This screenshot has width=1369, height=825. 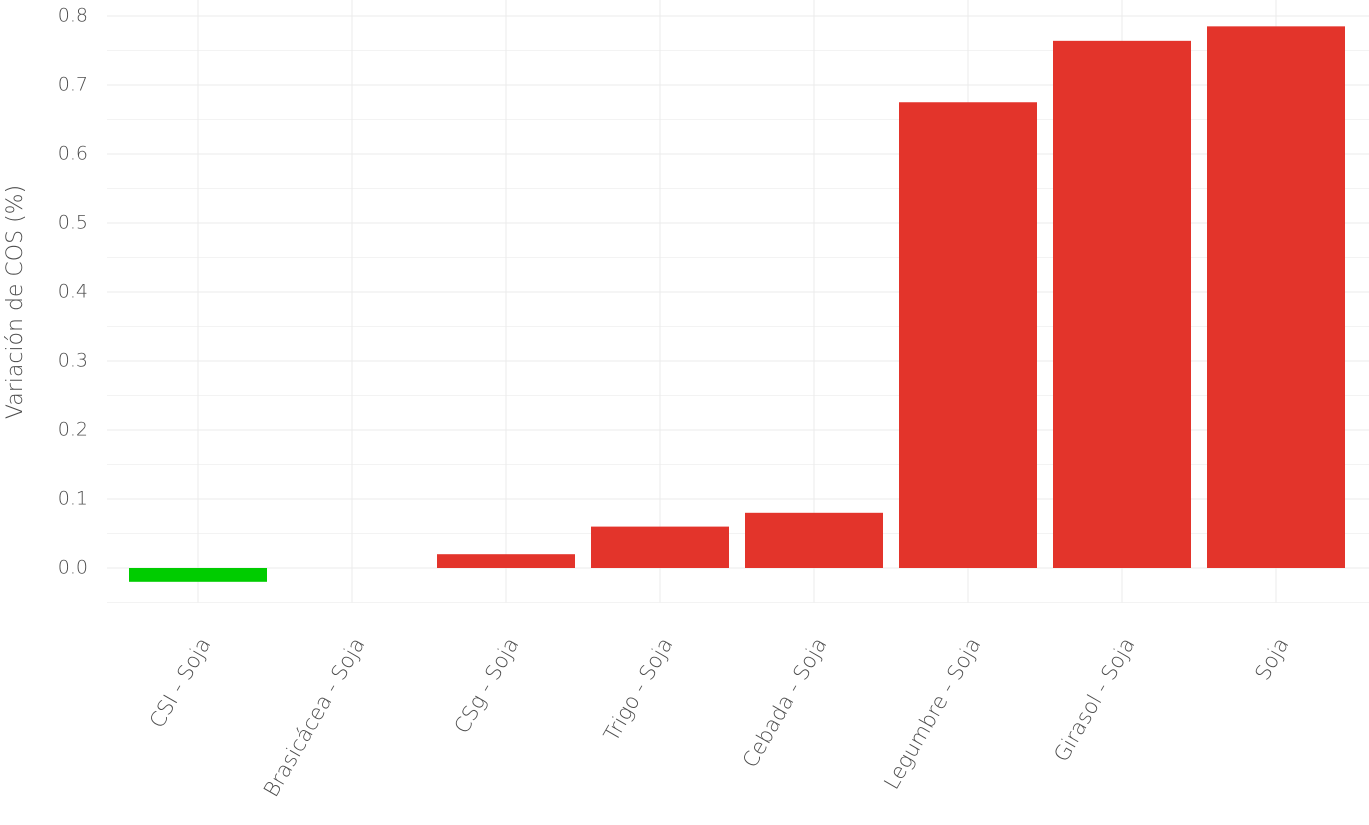 What do you see at coordinates (785, 703) in the screenshot?
I see `x-tick-label: Cebada - Soja` at bounding box center [785, 703].